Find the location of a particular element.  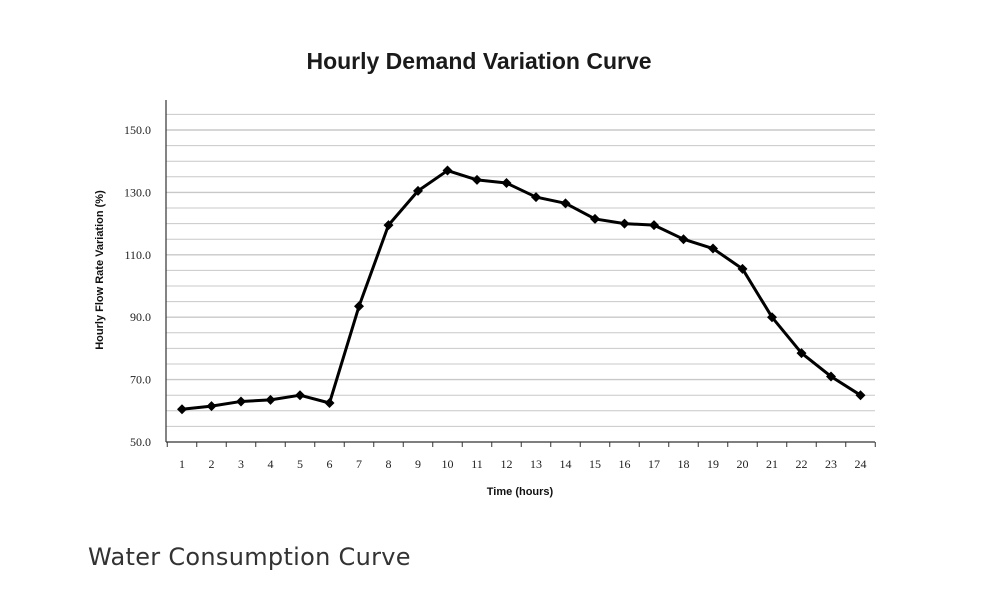

y-tick-labels: 50.0 70.0 90.0 110.0 130.0 150.0 is located at coordinates (137, 286).